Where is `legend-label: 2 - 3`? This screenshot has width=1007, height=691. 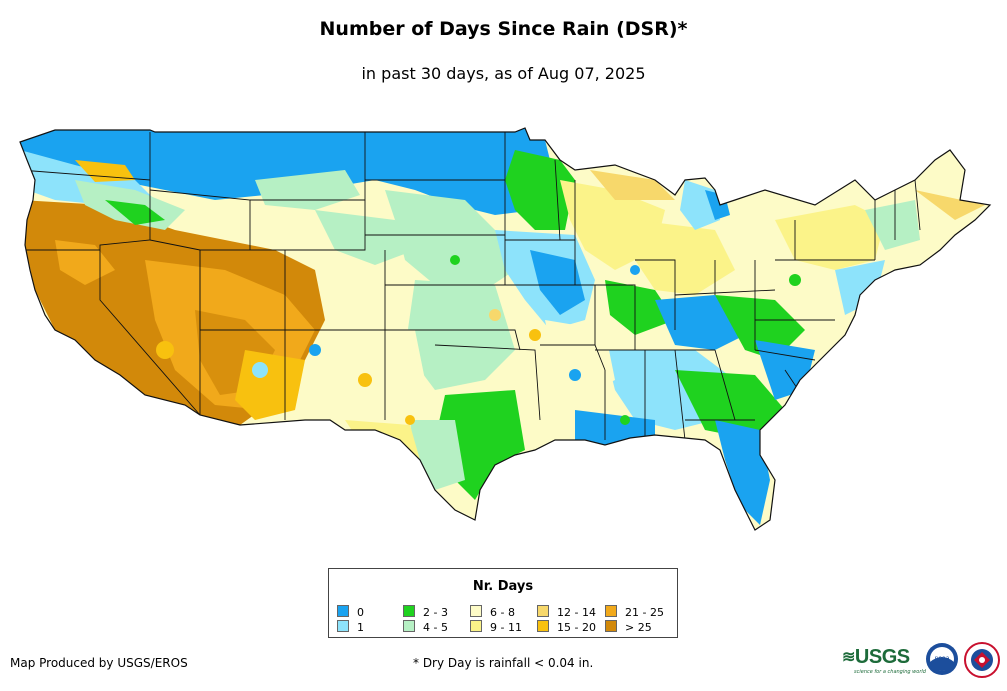
legend-label: 2 - 3 is located at coordinates (435, 612).